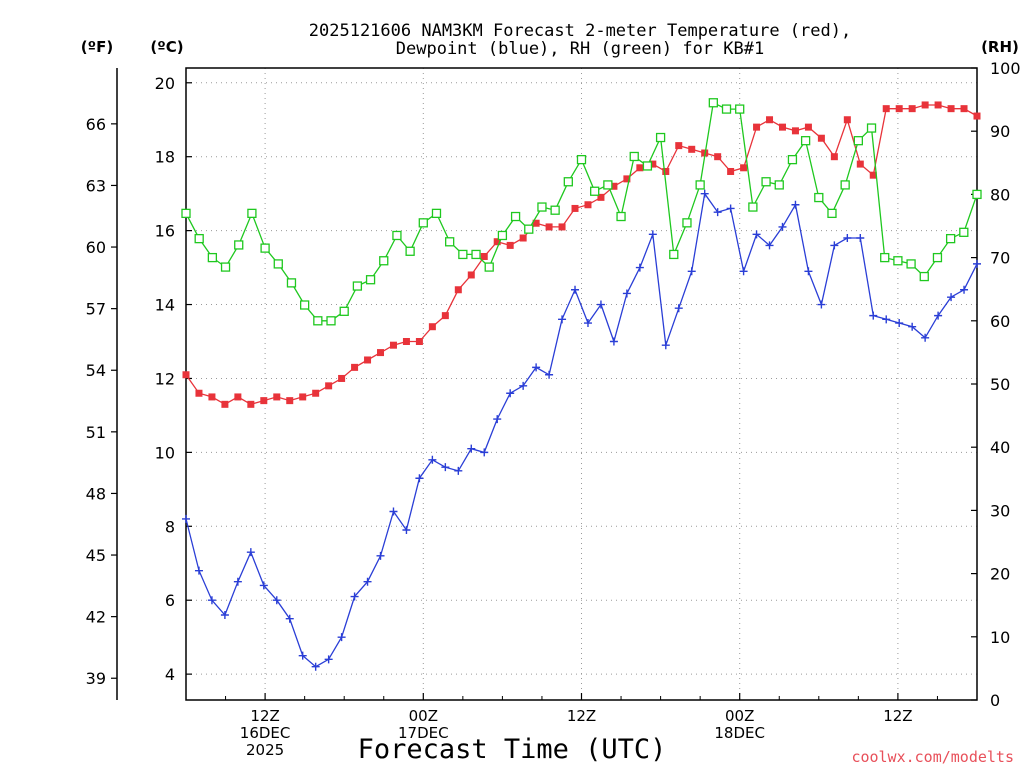 The width and height of the screenshot is (1024, 768). Describe the element at coordinates (512, 749) in the screenshot. I see `x-axis-label: Forecast Time (UTC)` at that location.